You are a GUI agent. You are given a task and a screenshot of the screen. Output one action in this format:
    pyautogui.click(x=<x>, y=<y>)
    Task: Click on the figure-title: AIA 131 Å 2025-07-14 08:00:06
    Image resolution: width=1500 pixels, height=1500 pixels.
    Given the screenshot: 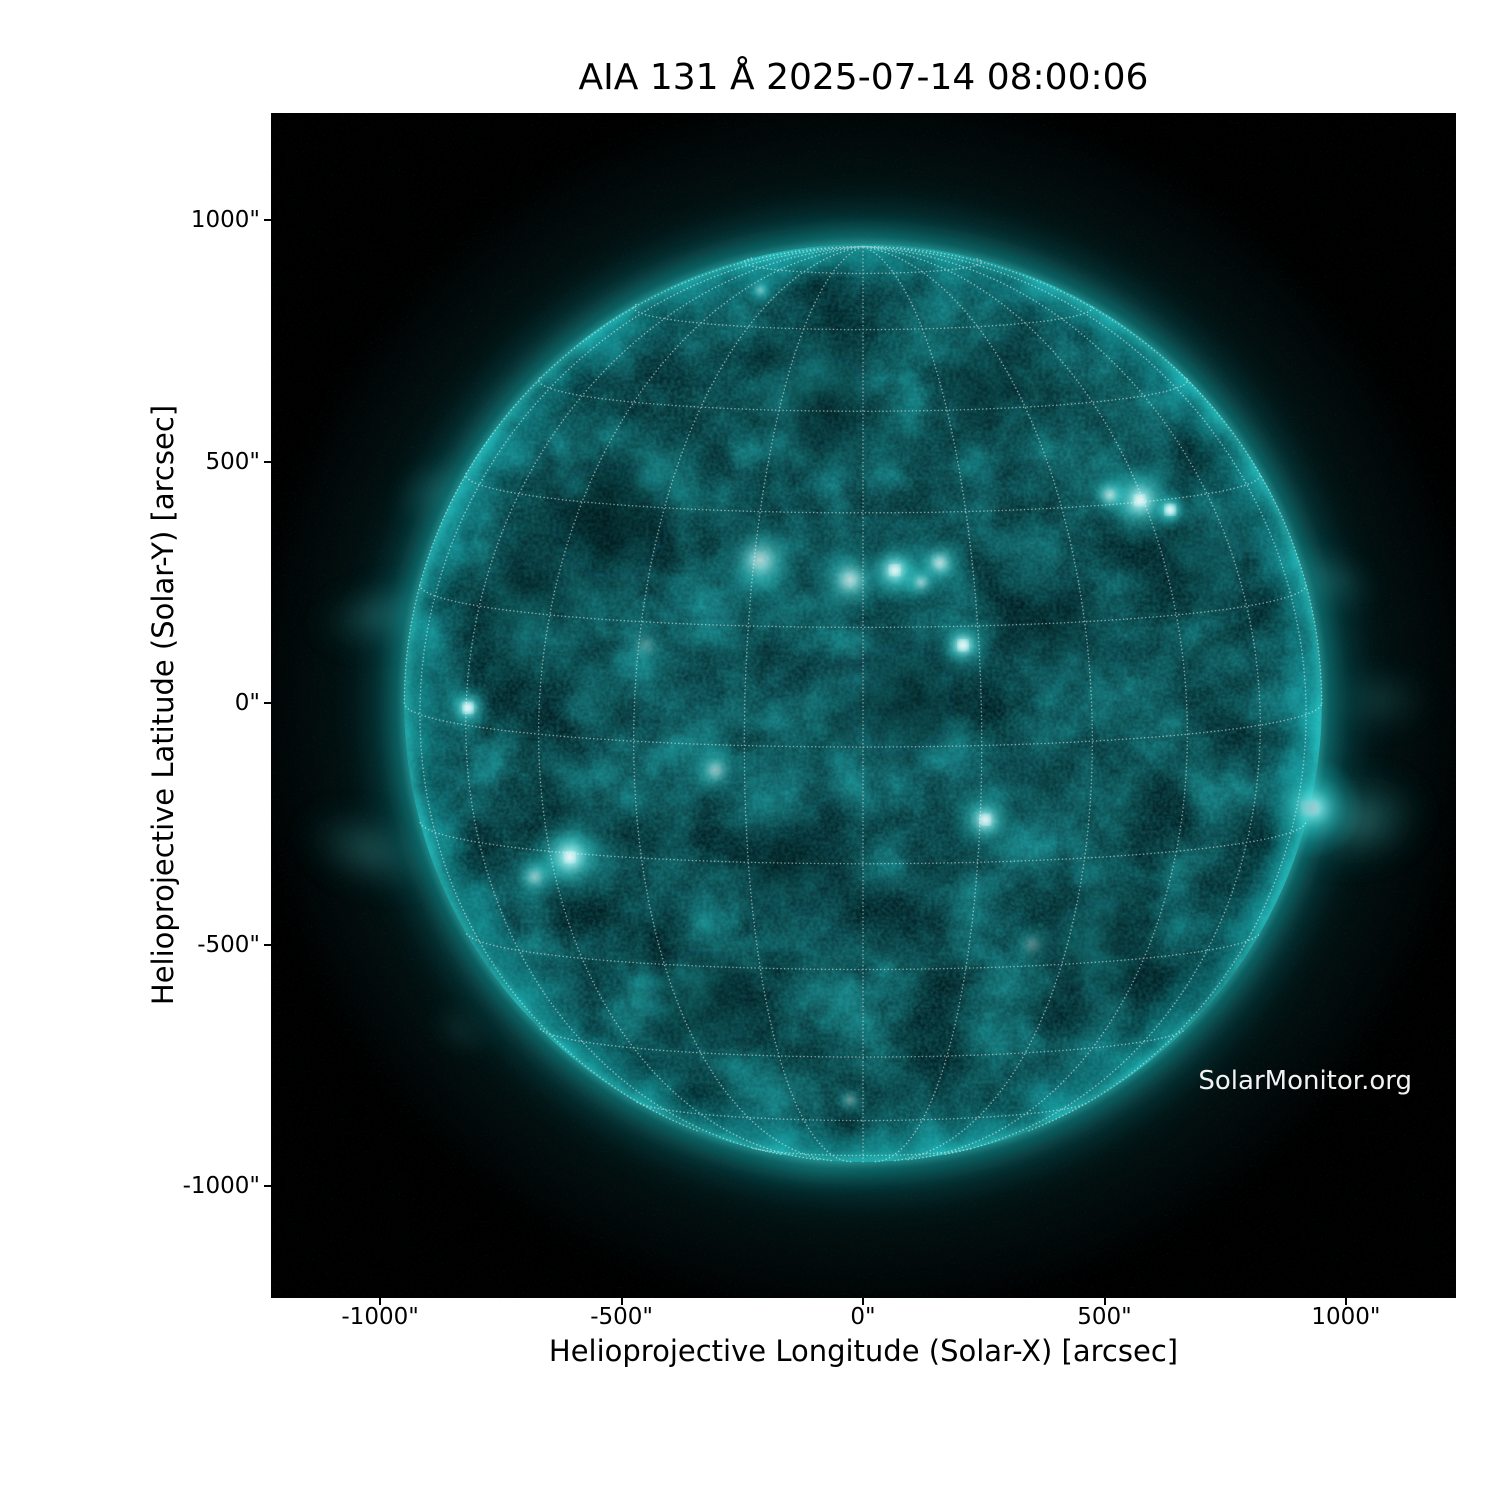 What is the action you would take?
    pyautogui.click(x=863, y=77)
    